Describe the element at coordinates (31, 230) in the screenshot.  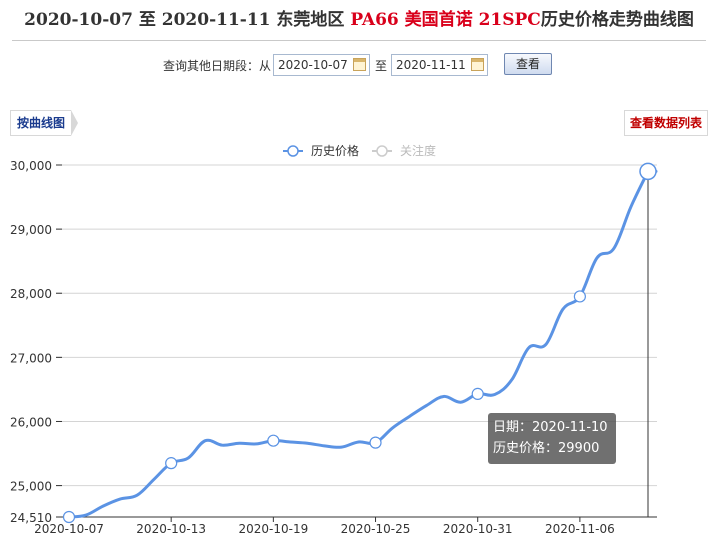
I see `y-tick-label: 29,000` at that location.